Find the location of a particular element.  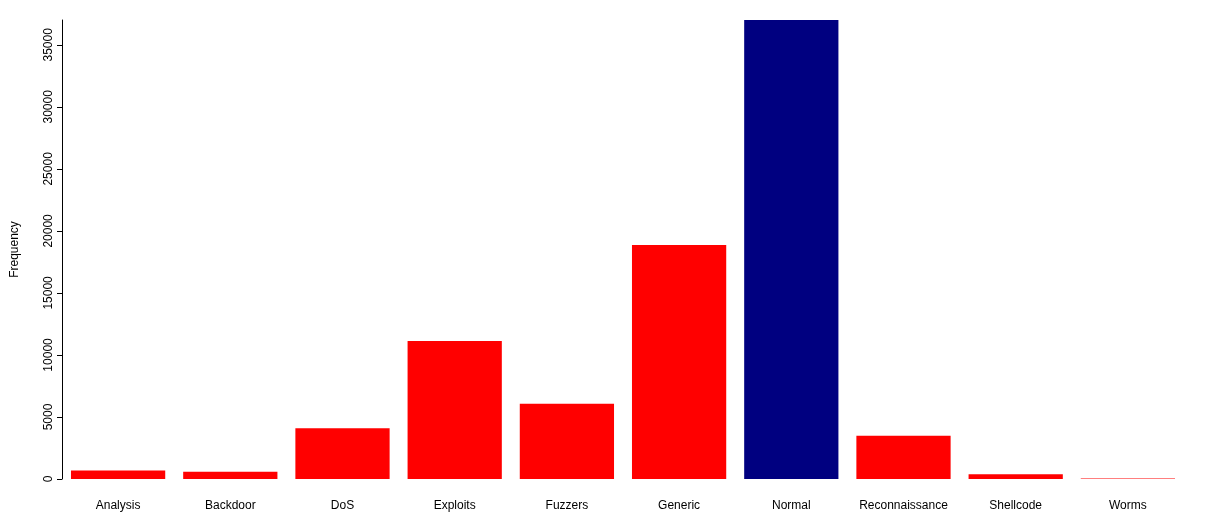

x-tick-label: Generic is located at coordinates (679, 505).